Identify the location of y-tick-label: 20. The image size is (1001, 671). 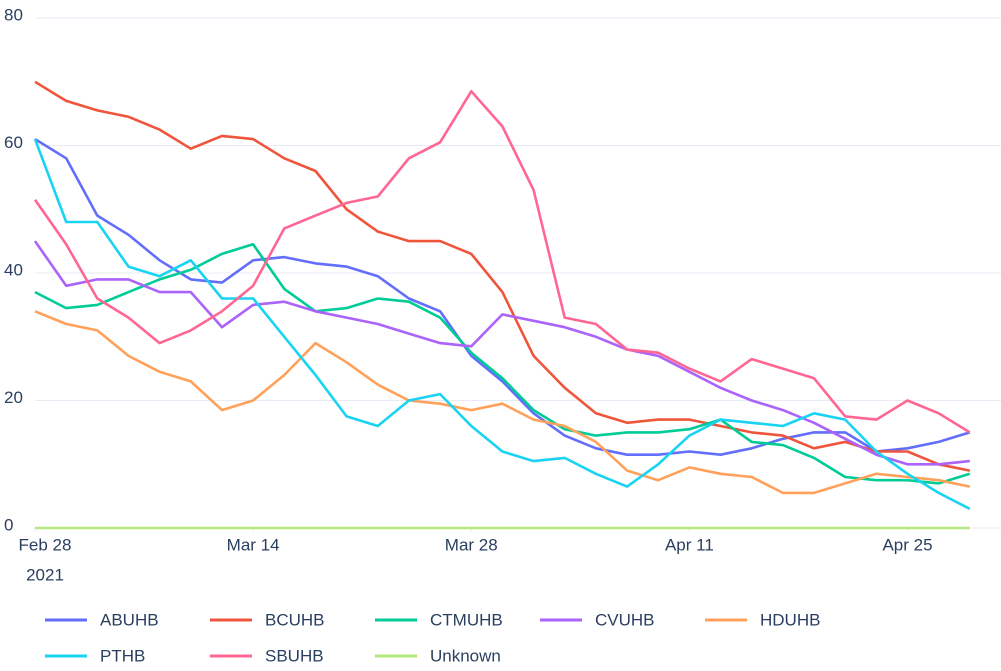
(13, 397).